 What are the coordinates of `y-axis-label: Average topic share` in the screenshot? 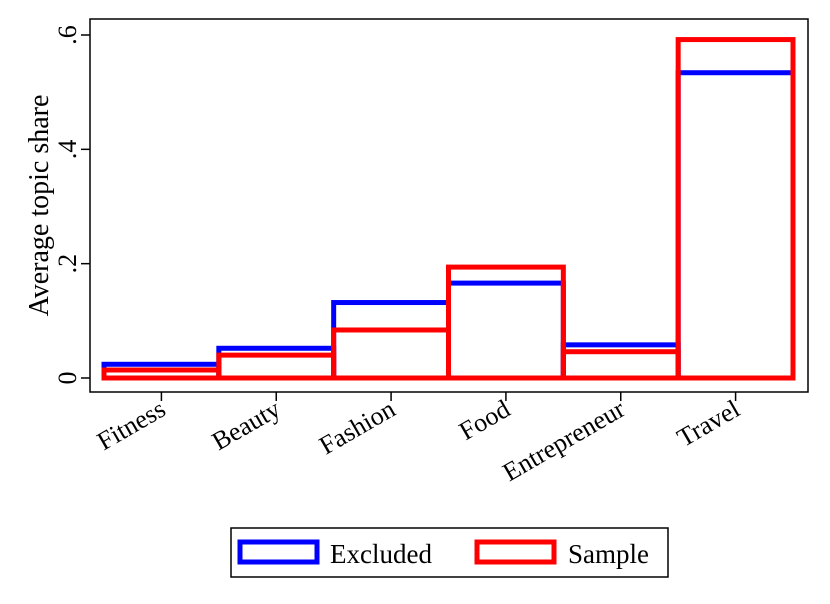 It's located at (39, 206).